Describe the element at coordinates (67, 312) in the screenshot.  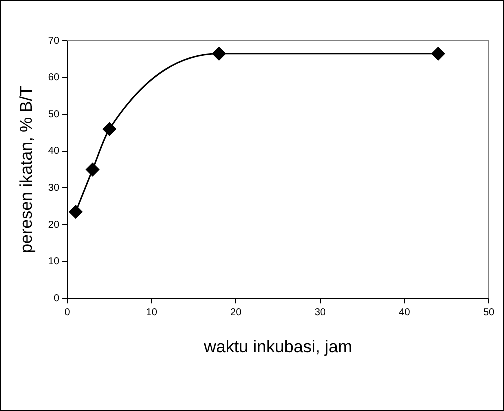
I see `x-tick-label: 0` at that location.